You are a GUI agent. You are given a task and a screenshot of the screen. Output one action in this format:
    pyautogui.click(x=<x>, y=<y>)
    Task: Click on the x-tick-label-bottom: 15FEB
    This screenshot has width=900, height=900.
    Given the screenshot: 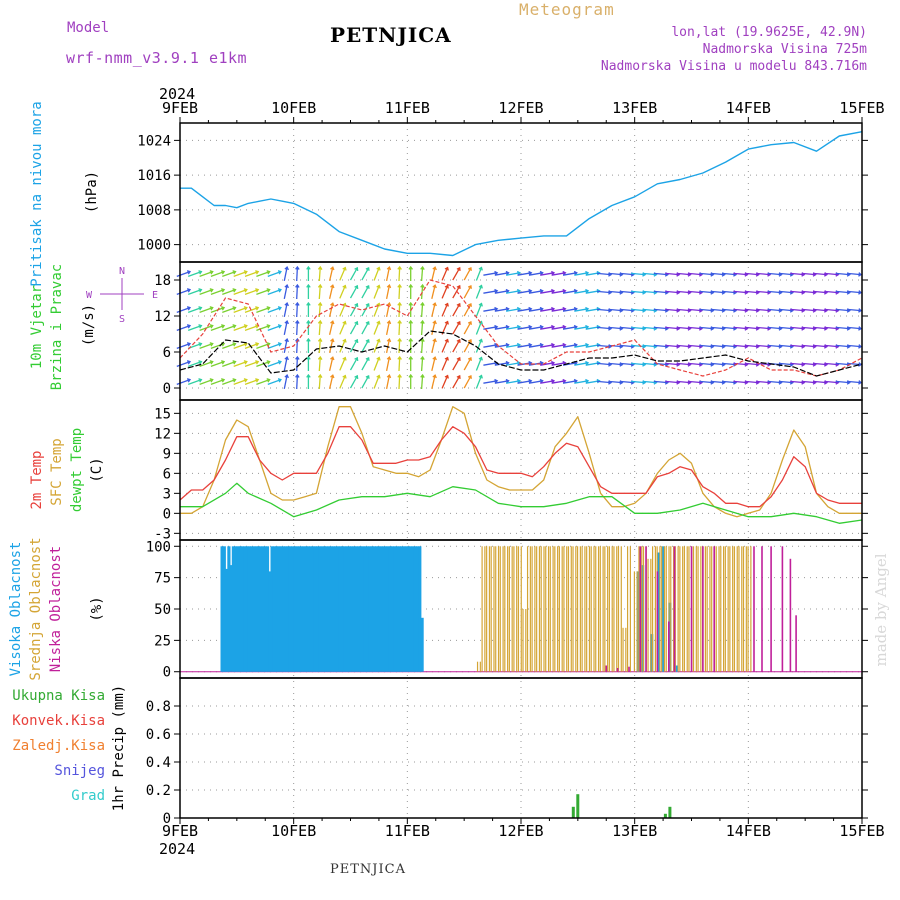 What is the action you would take?
    pyautogui.click(x=861, y=831)
    